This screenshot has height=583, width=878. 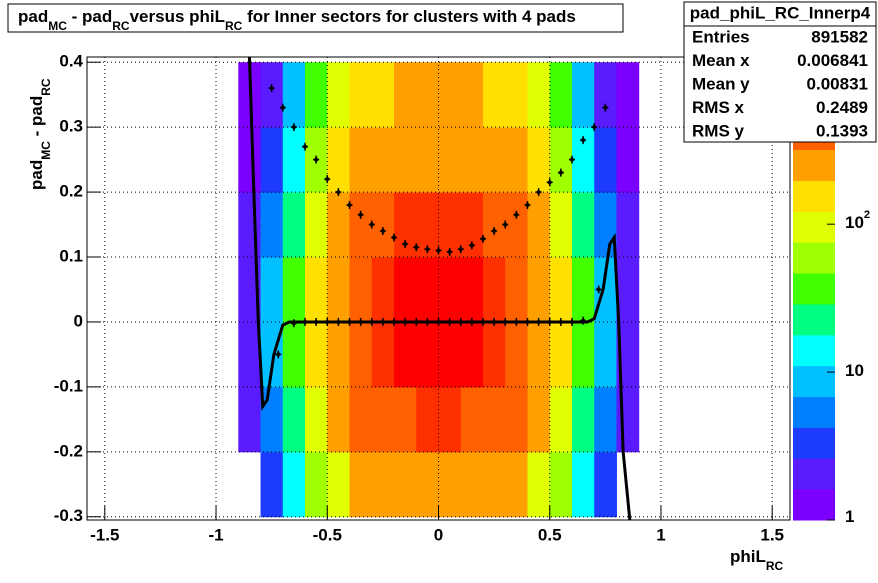 I want to click on subscript: MC, so click(x=46, y=150).